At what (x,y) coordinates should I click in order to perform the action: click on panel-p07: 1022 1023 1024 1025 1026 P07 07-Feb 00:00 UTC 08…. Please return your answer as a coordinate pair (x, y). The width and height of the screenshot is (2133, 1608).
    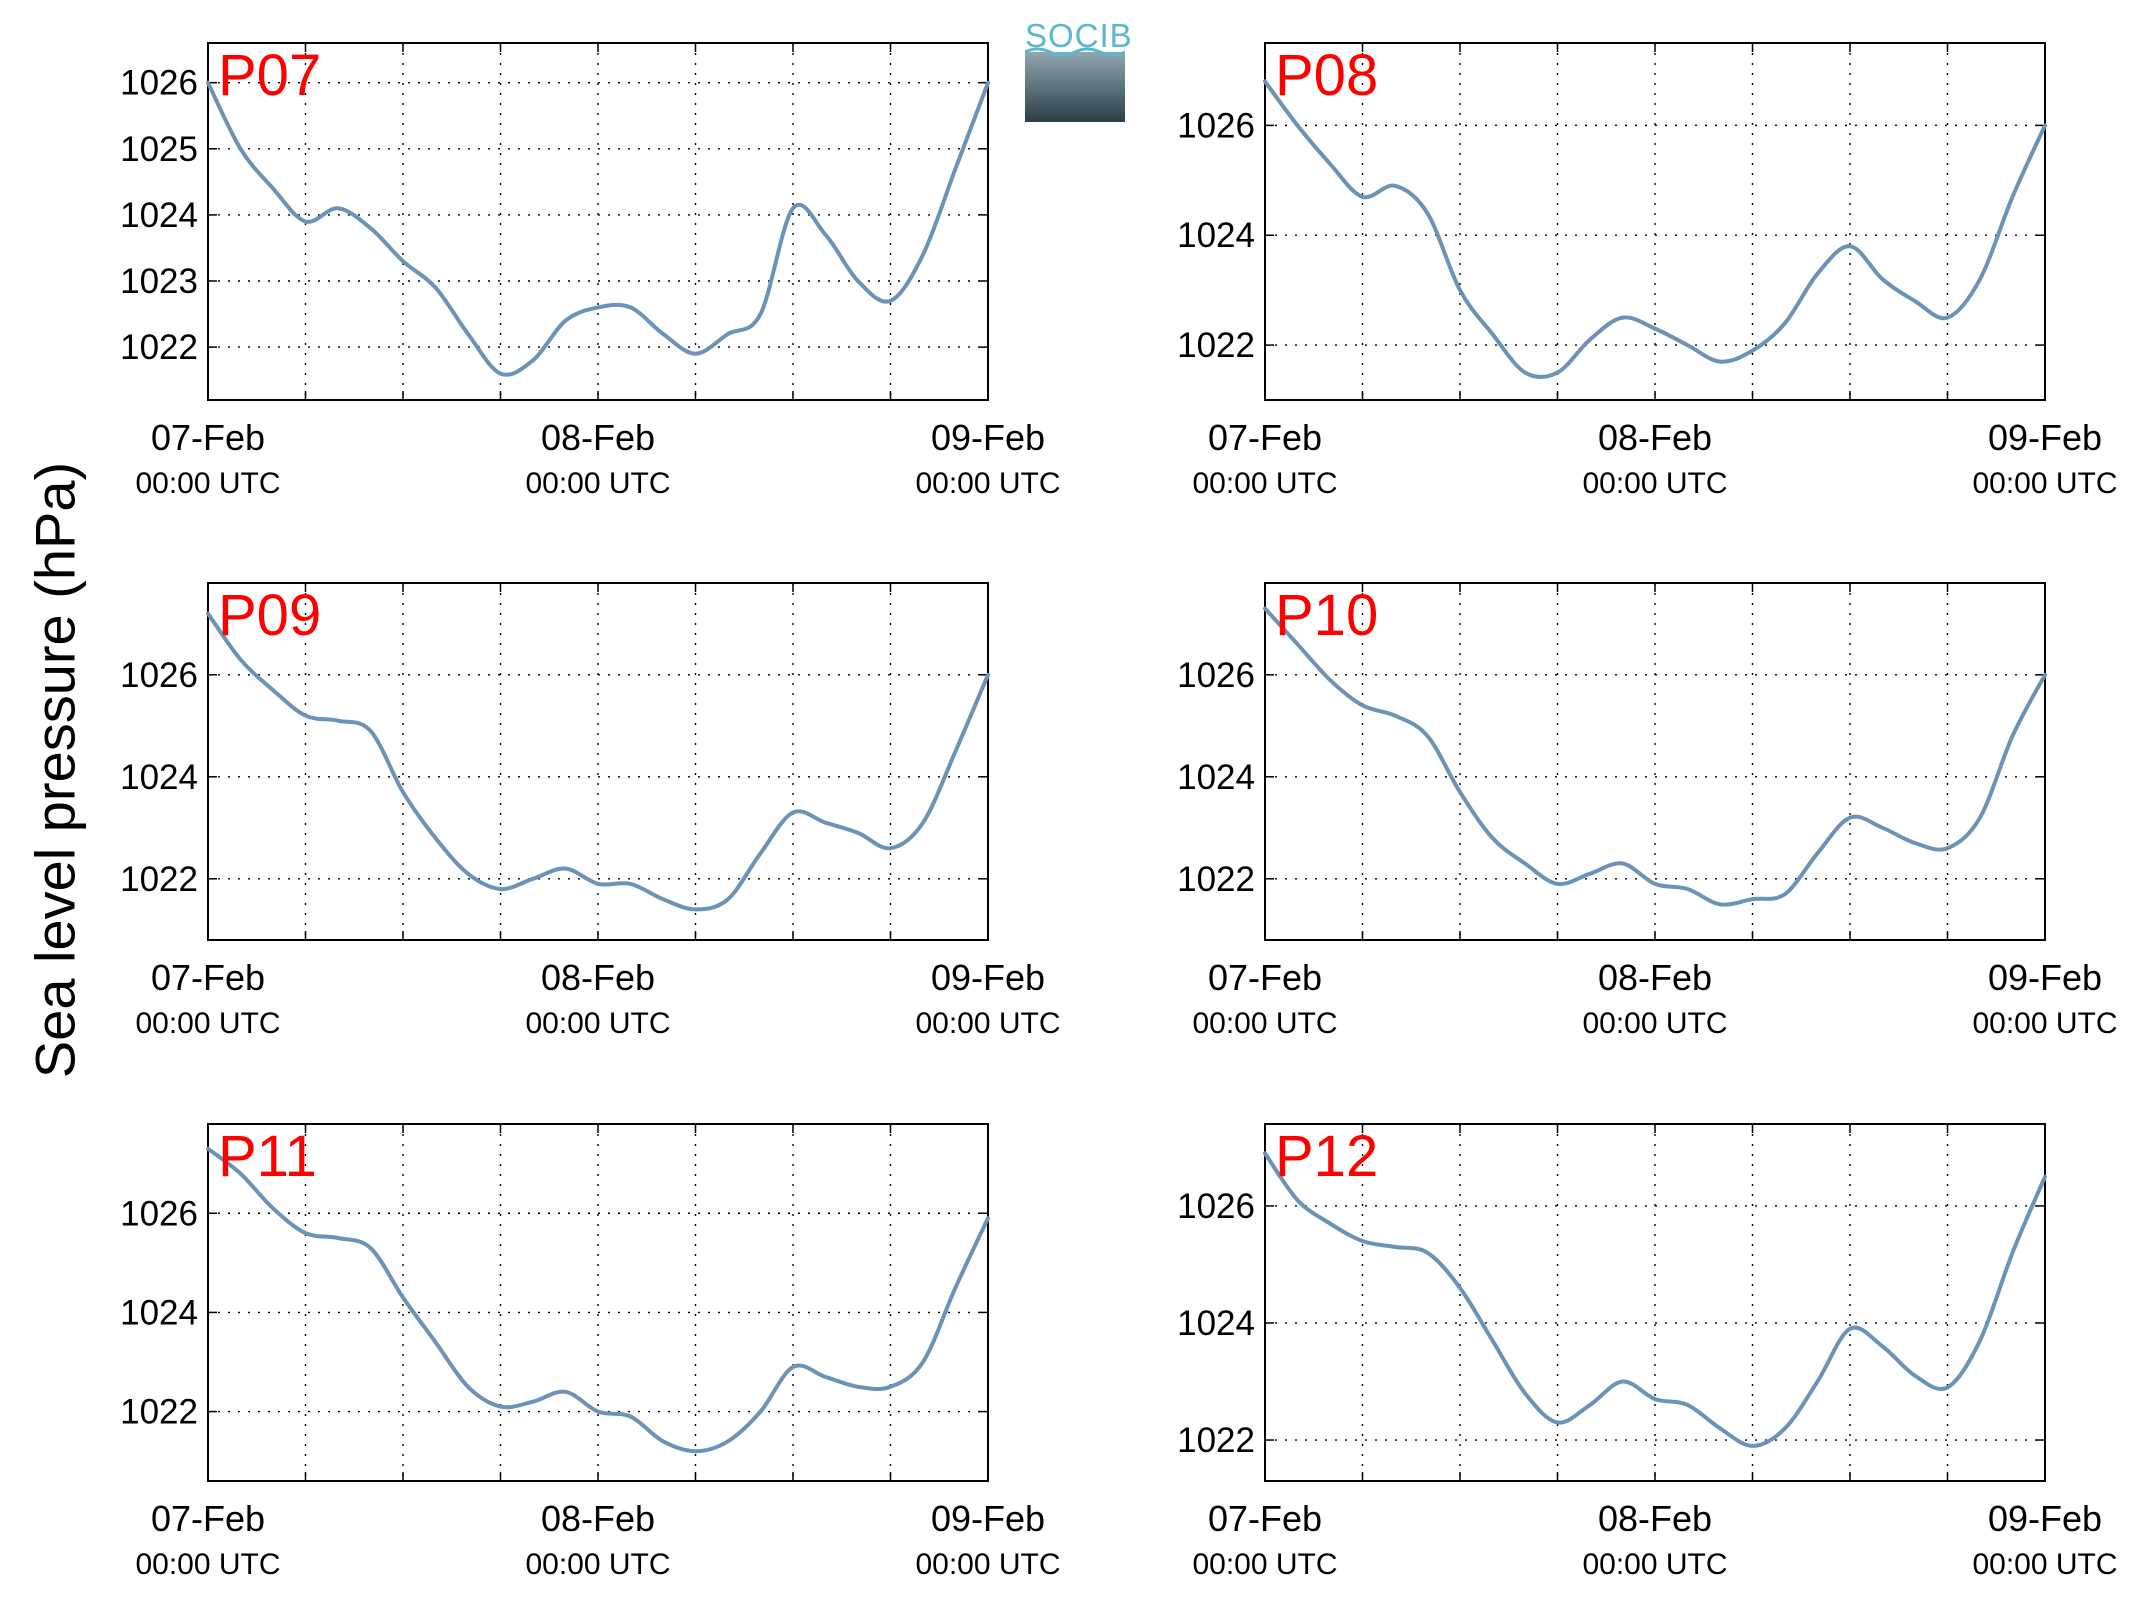
    Looking at the image, I should click on (590, 271).